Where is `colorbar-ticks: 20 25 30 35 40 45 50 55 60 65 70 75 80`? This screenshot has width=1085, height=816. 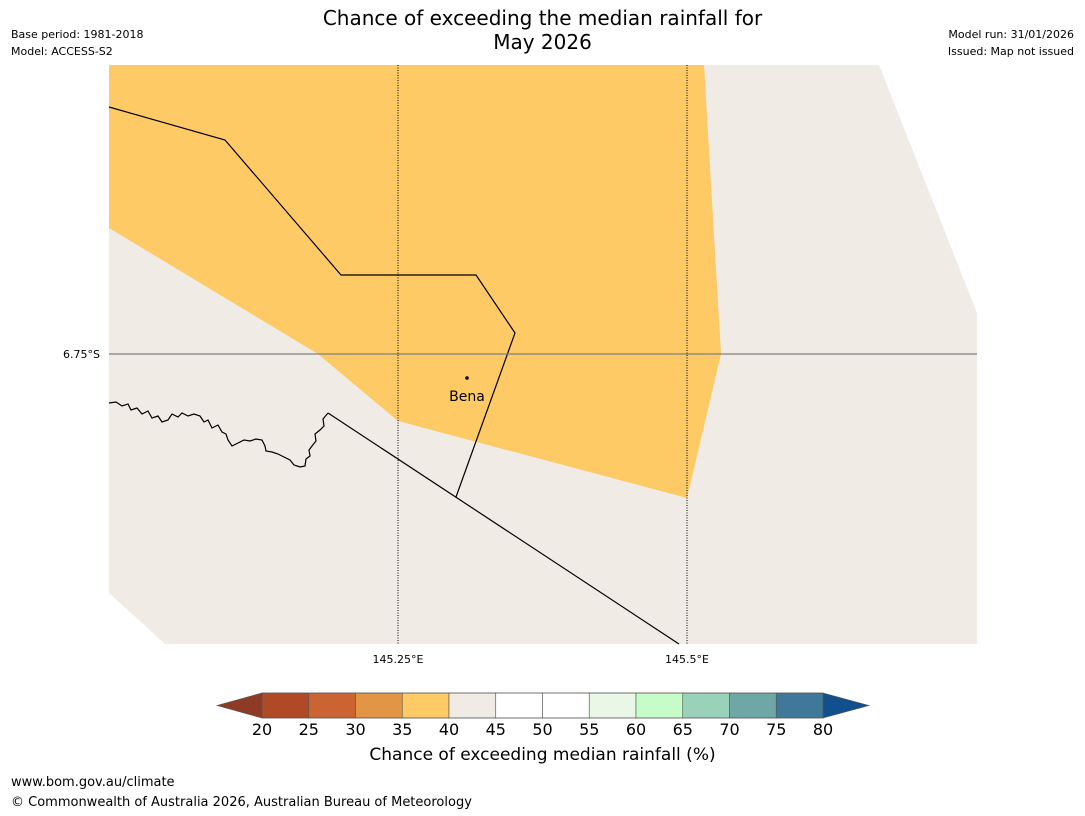 colorbar-ticks: 20 25 30 35 40 45 50 55 60 65 70 75 80 is located at coordinates (542, 730).